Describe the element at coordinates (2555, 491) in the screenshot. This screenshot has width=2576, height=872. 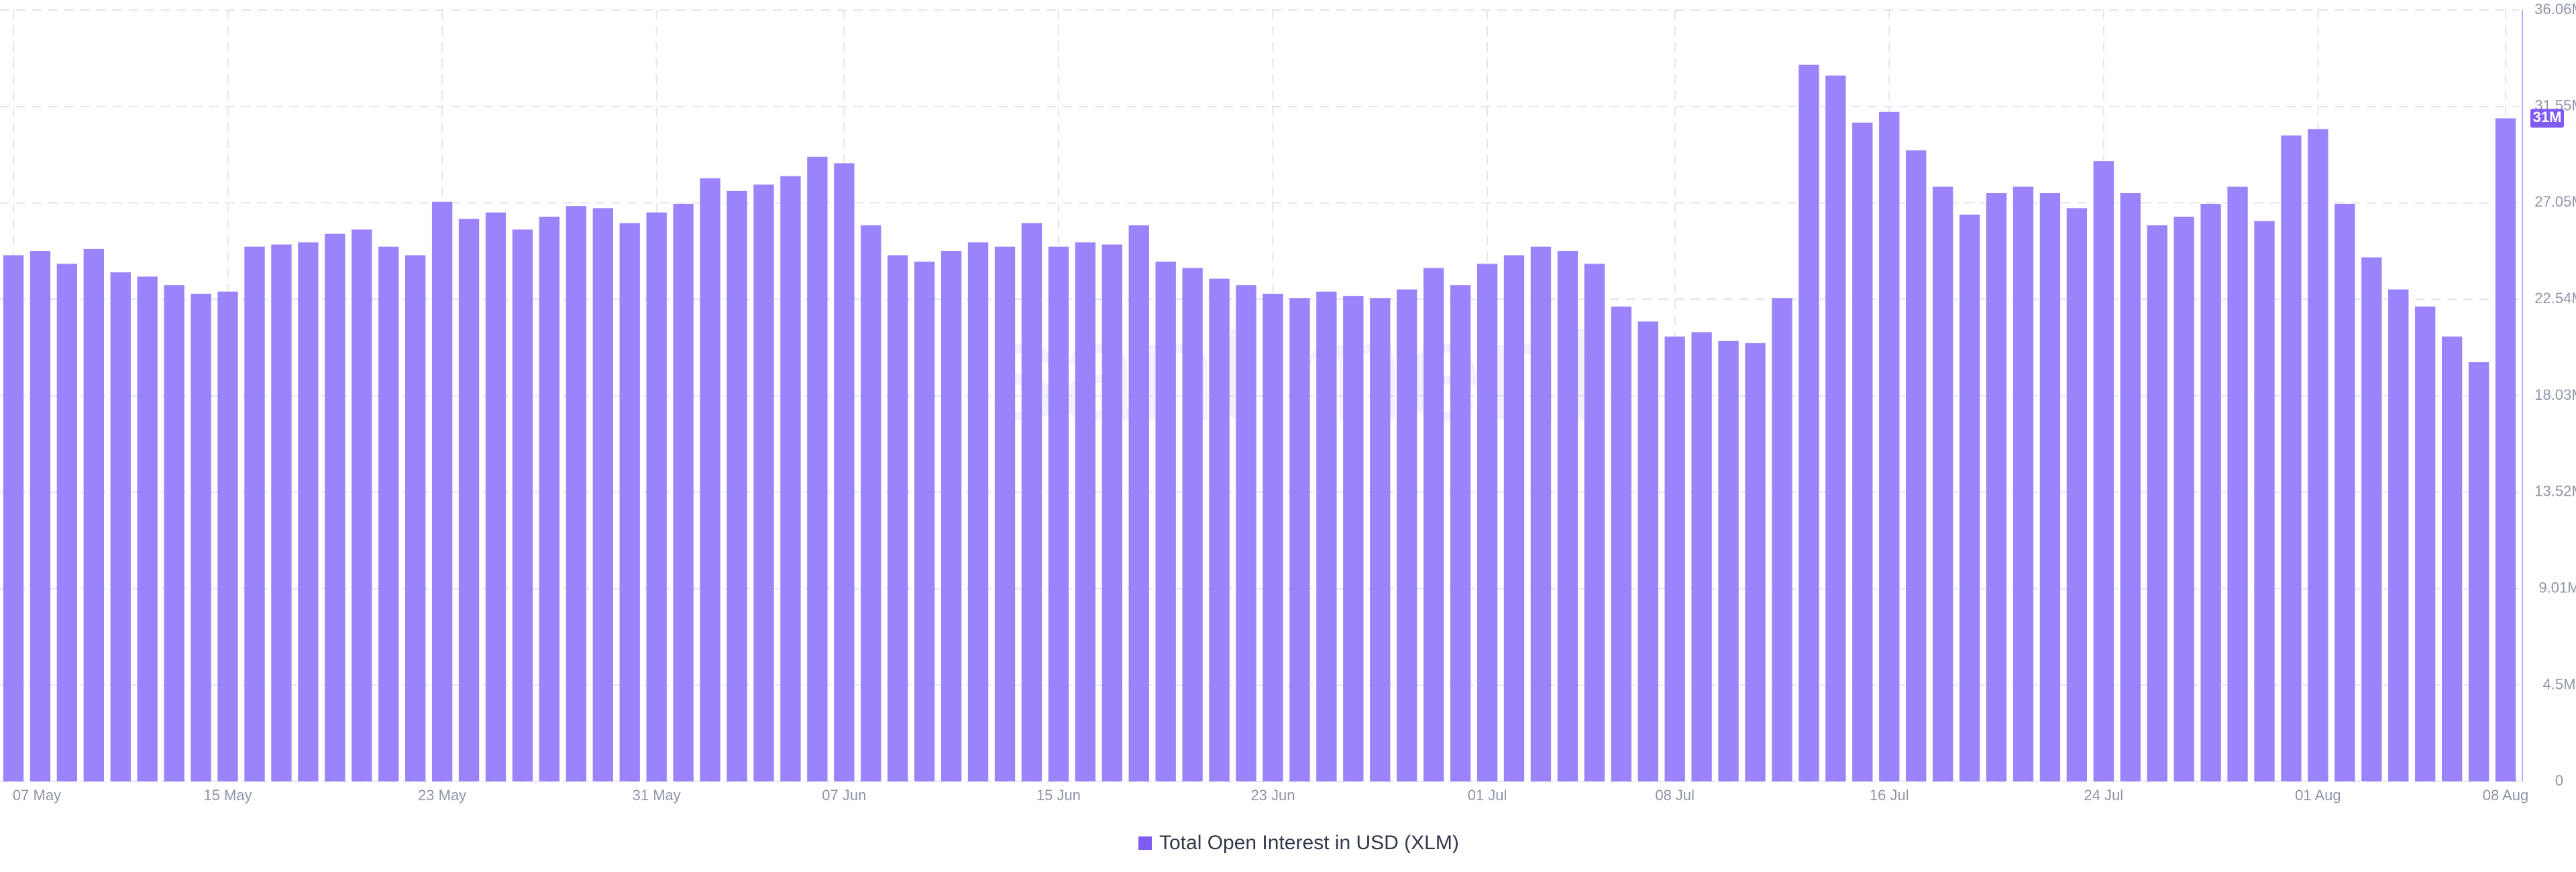
I see `y-tick-label: 13.52M` at that location.